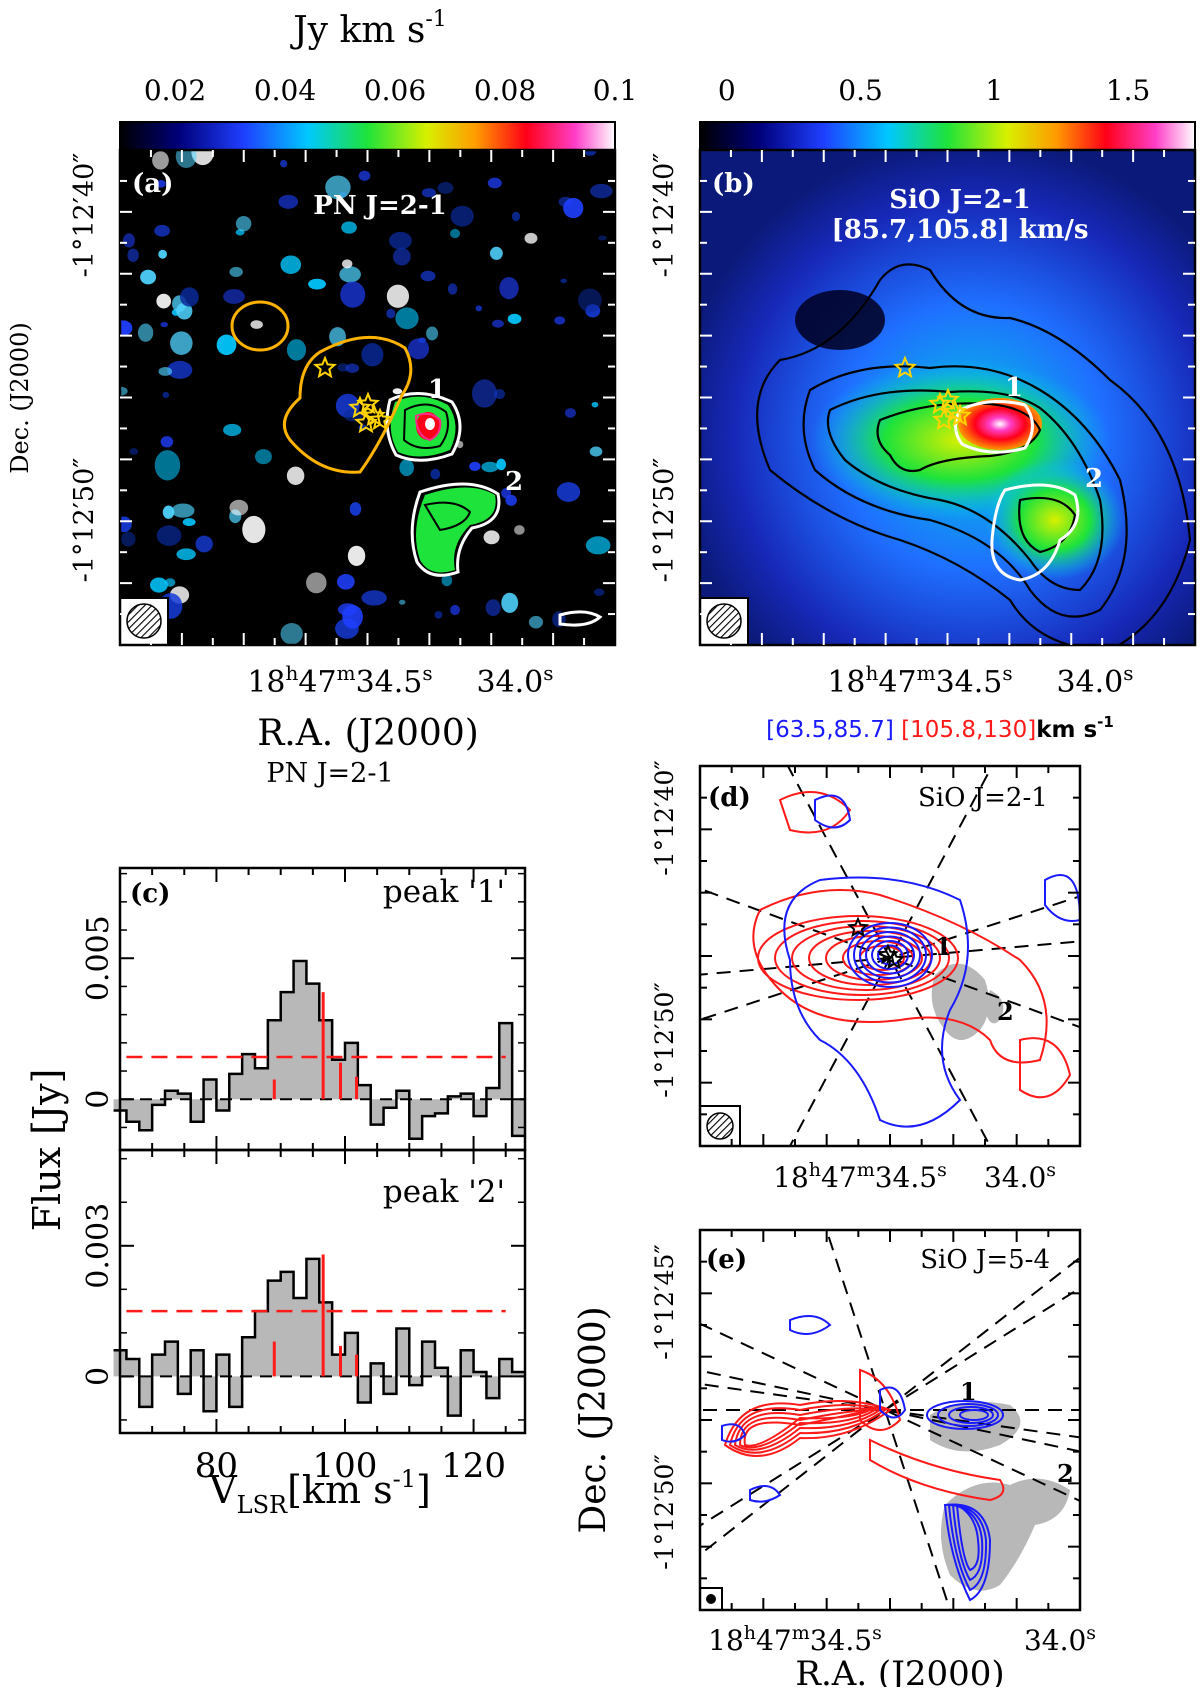 The width and height of the screenshot is (1200, 1691). What do you see at coordinates (720, 1126) in the screenshot?
I see `map-d-beam` at bounding box center [720, 1126].